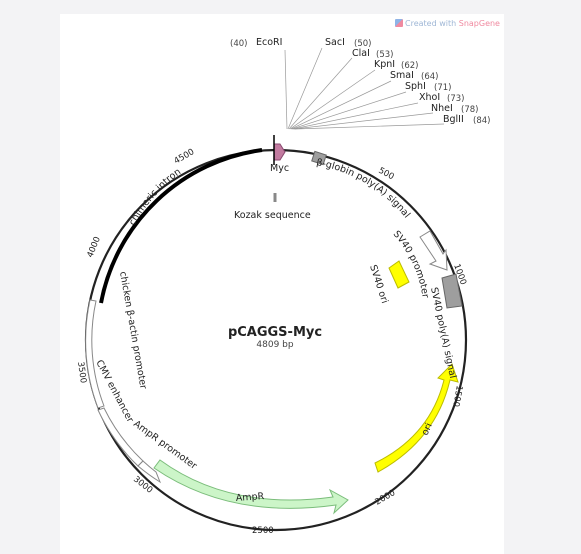  Describe the element at coordinates (120, 437) in the screenshot. I see `cmv-enhancer-shape` at that location.